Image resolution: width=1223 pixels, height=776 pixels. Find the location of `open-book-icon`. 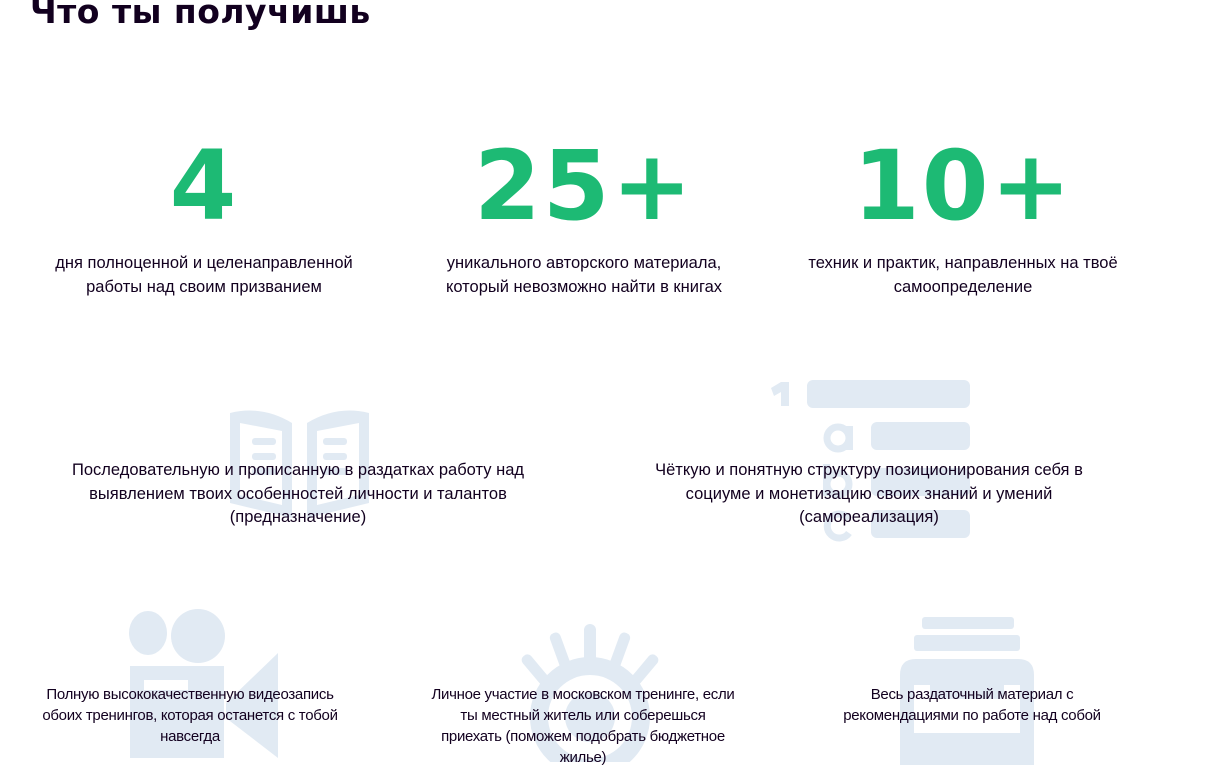

open-book-icon is located at coordinates (299, 464).